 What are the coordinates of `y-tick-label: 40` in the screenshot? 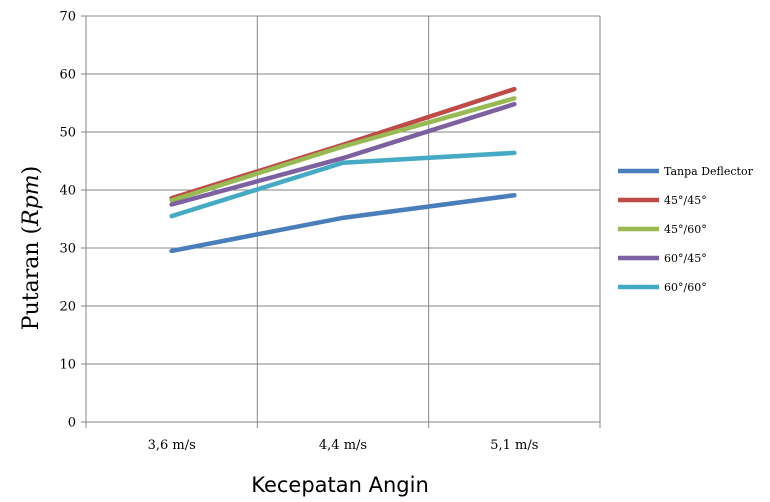 It's located at (67, 191).